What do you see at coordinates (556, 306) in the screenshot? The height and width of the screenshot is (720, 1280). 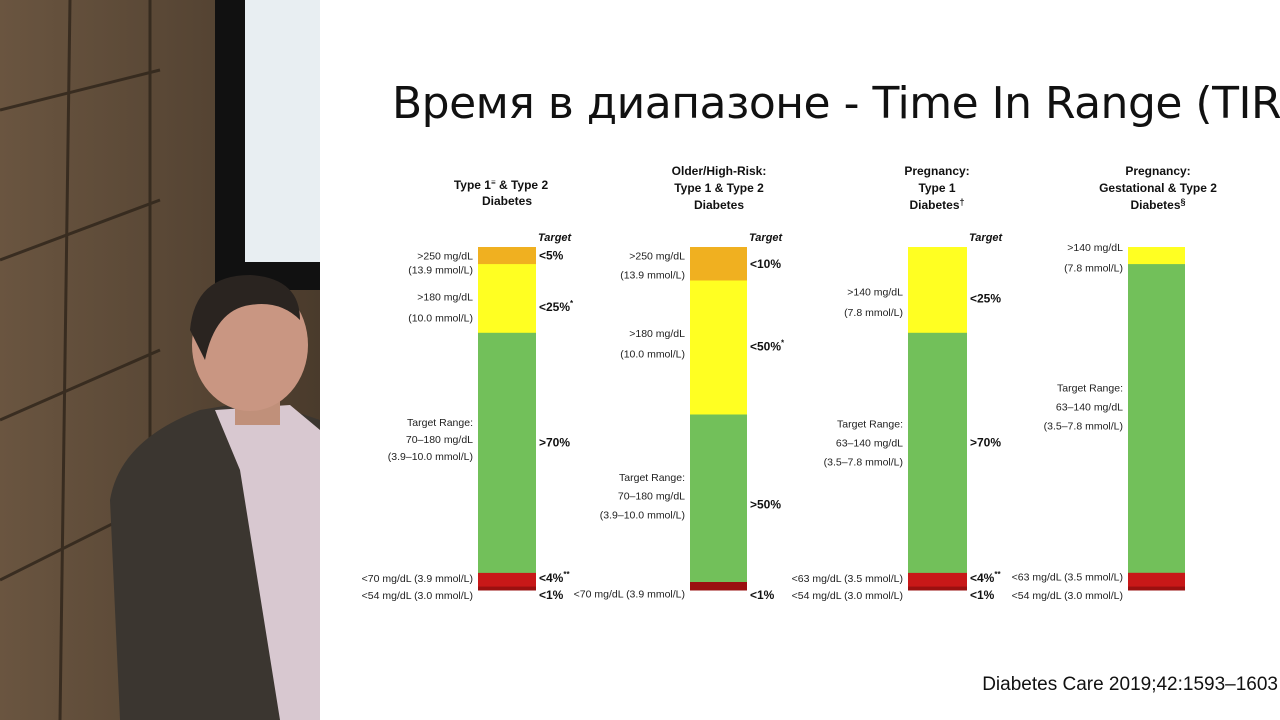 I see `target-value-label: <25%*` at bounding box center [556, 306].